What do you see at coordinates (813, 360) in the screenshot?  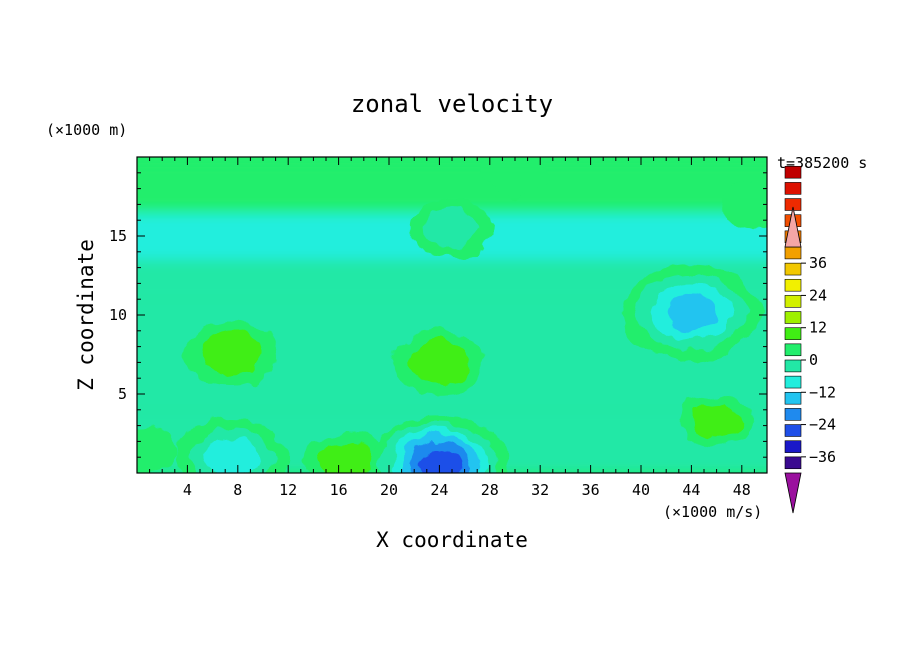 I see `colorbar-tick-label: 0` at bounding box center [813, 360].